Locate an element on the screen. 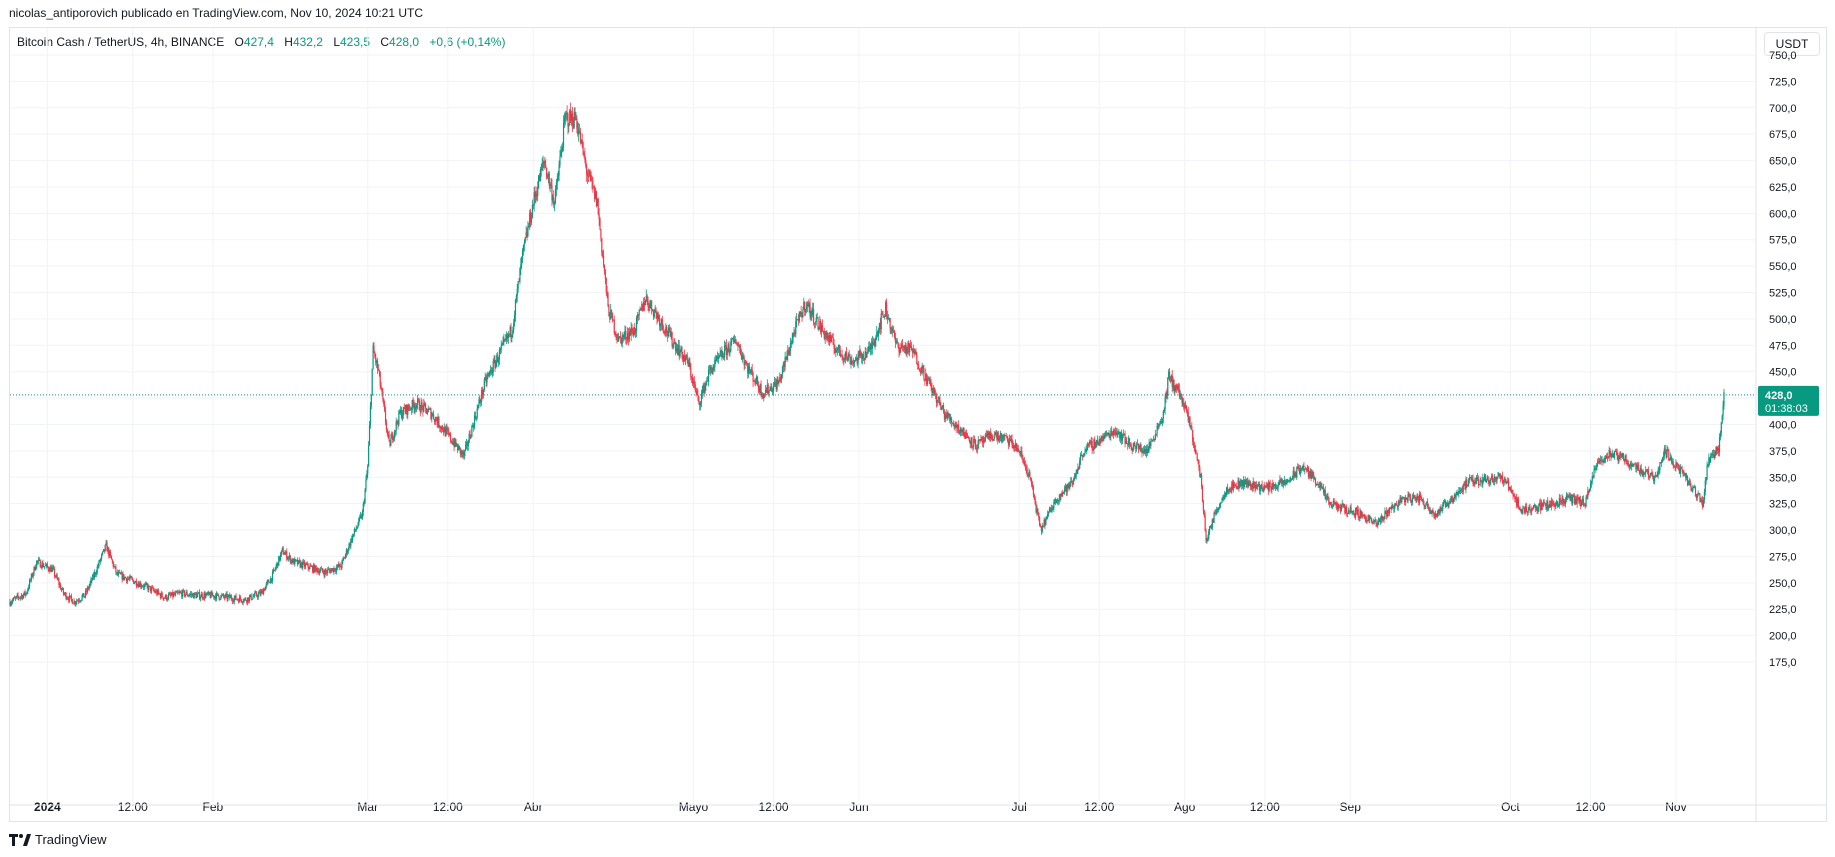 This screenshot has height=857, width=1835. y-tick-label: 200,0 is located at coordinates (1783, 637).